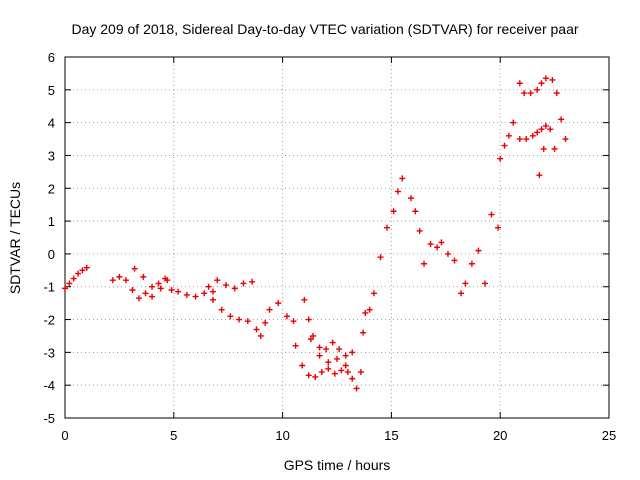  What do you see at coordinates (51, 123) in the screenshot?
I see `y-tick-label: 4` at bounding box center [51, 123].